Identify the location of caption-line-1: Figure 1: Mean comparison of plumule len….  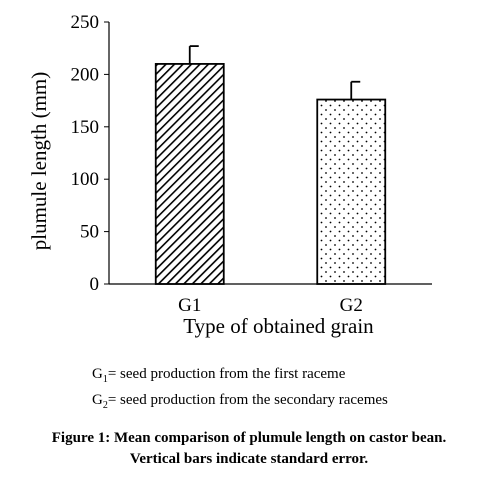
(249, 438).